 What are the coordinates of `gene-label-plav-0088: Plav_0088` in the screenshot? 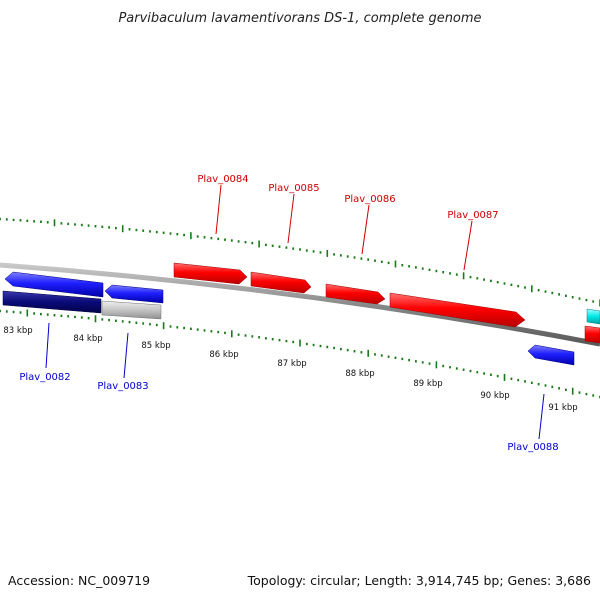 It's located at (532, 447).